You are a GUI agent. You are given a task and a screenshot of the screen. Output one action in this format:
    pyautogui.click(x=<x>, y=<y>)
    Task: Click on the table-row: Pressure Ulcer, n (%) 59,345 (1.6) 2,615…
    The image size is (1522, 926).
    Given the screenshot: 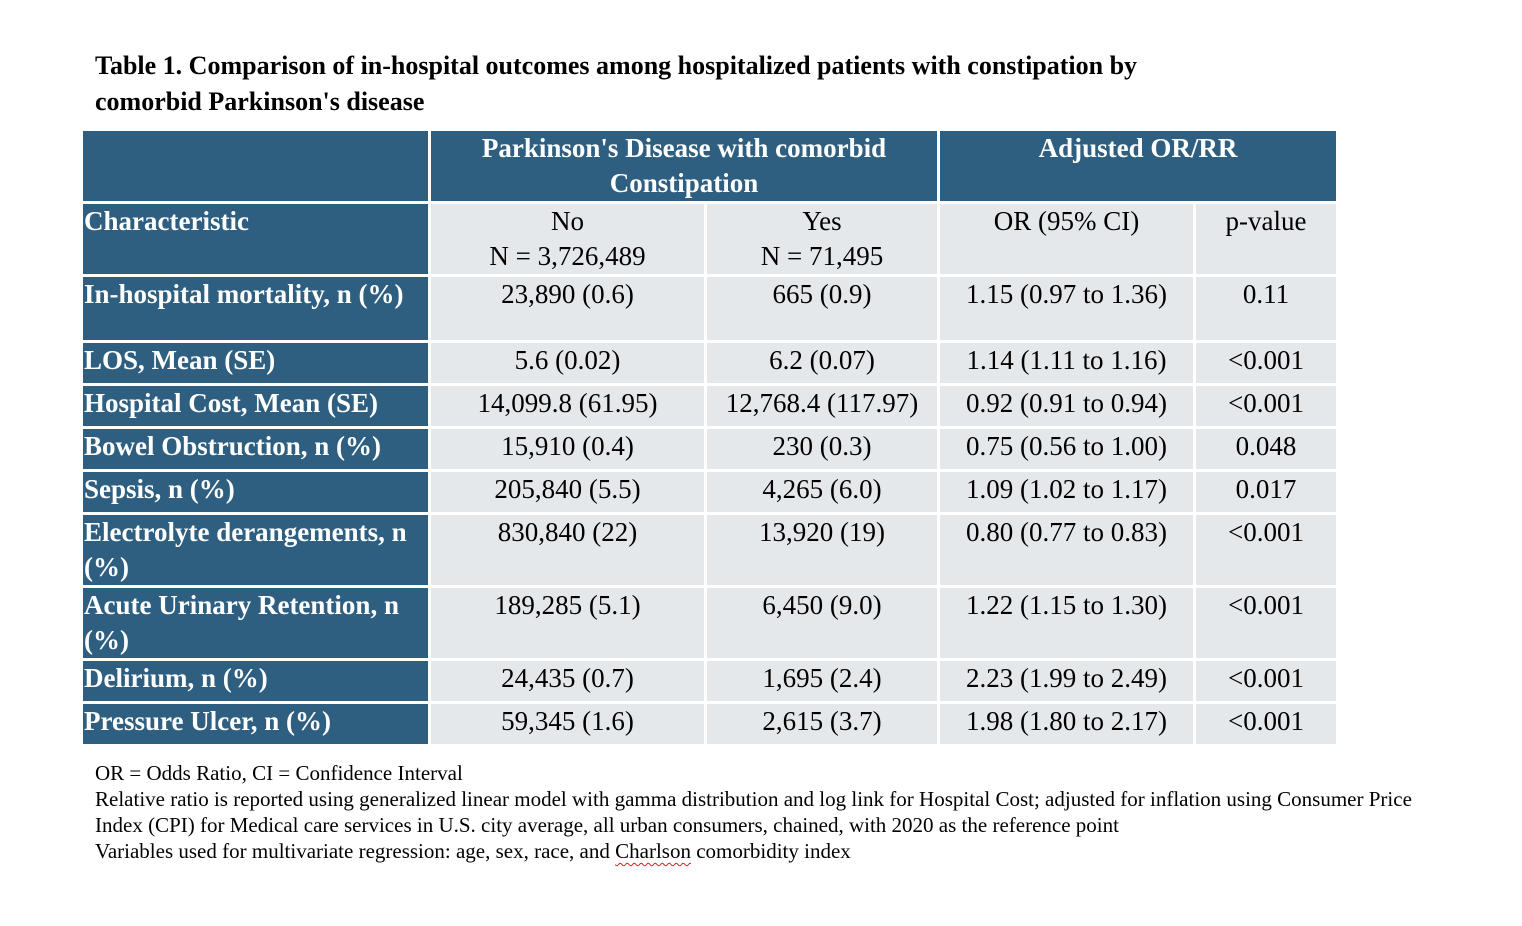 What is the action you would take?
    pyautogui.click(x=709, y=724)
    